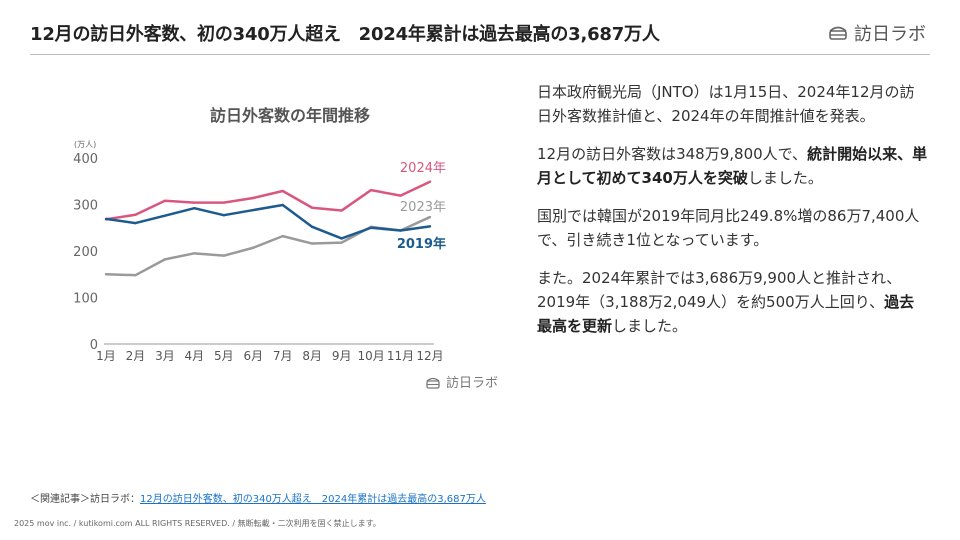  What do you see at coordinates (429, 356) in the screenshot?
I see `x-tick-label: 12月` at bounding box center [429, 356].